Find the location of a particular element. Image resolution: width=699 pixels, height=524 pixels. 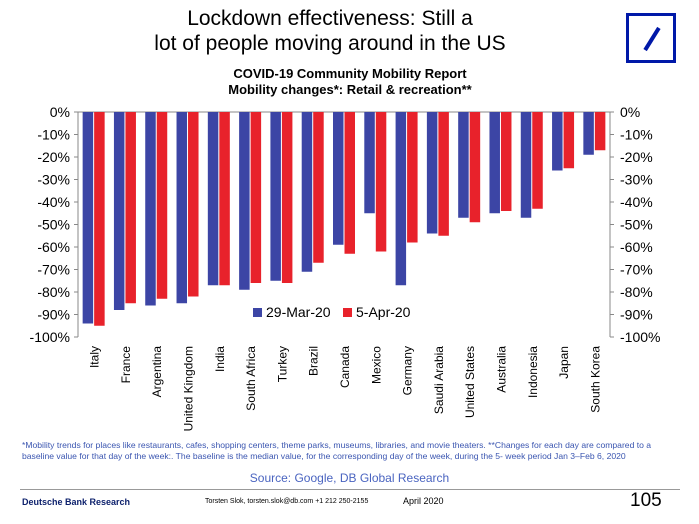

deutsche-bank-logo-icon is located at coordinates (651, 38).